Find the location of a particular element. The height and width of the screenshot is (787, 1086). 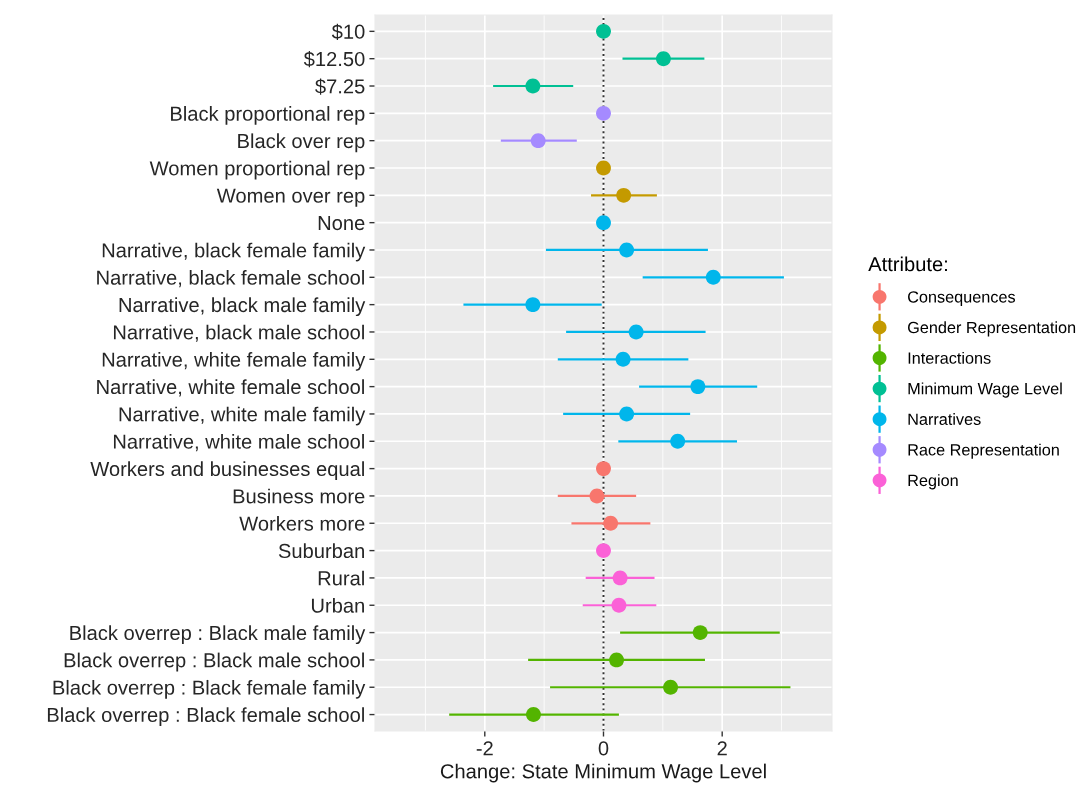

x-axis-title: Change: State Minimum Wage Level is located at coordinates (603, 773).